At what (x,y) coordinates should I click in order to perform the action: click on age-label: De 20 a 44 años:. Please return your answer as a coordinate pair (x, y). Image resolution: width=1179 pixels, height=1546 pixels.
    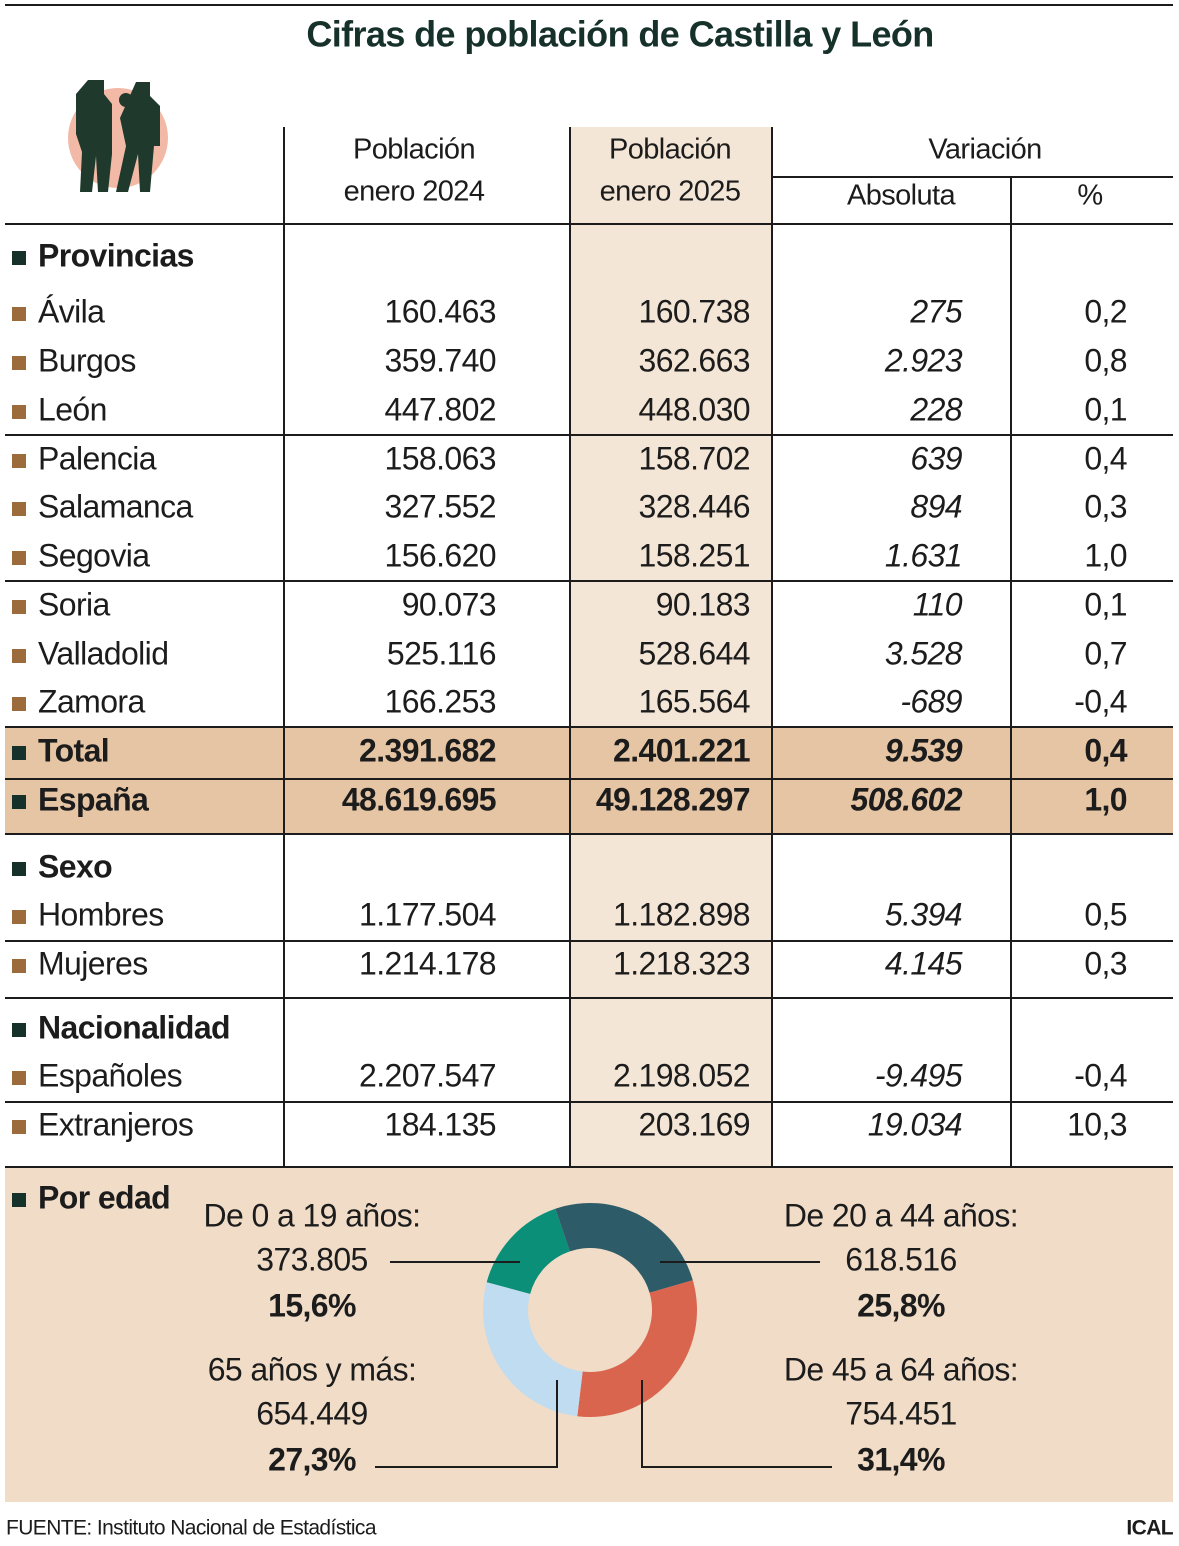
    Looking at the image, I should click on (901, 1215).